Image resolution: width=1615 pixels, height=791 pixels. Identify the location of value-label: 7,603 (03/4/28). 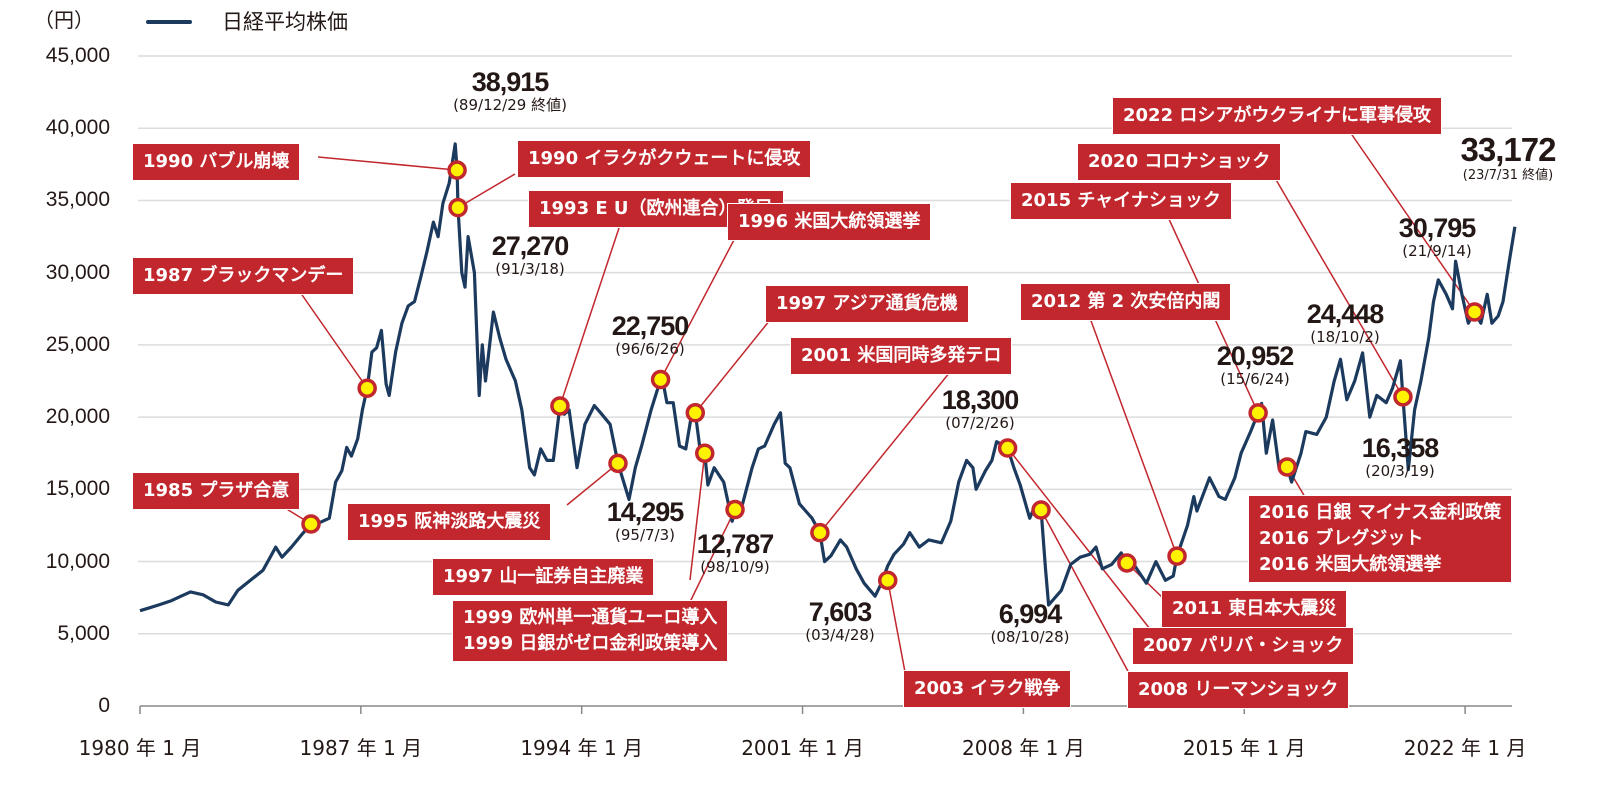
(840, 621).